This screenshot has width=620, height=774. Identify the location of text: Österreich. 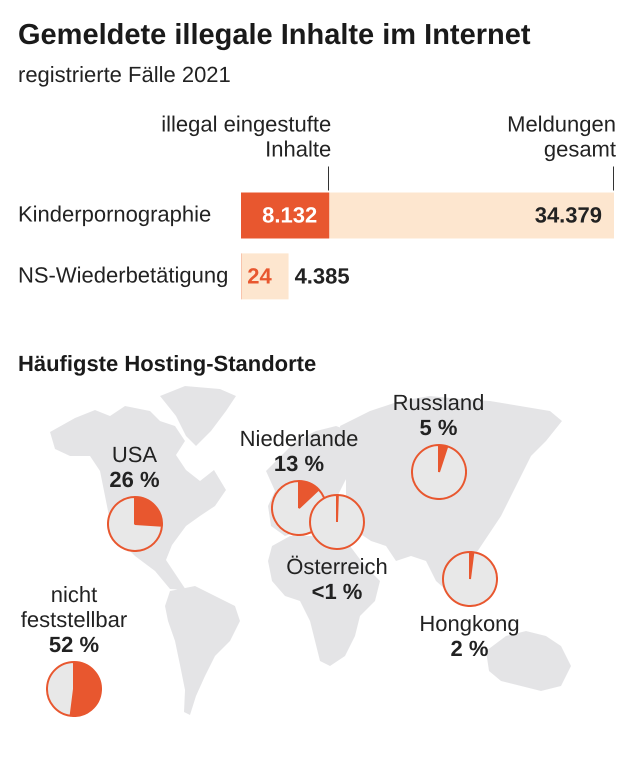
(337, 566).